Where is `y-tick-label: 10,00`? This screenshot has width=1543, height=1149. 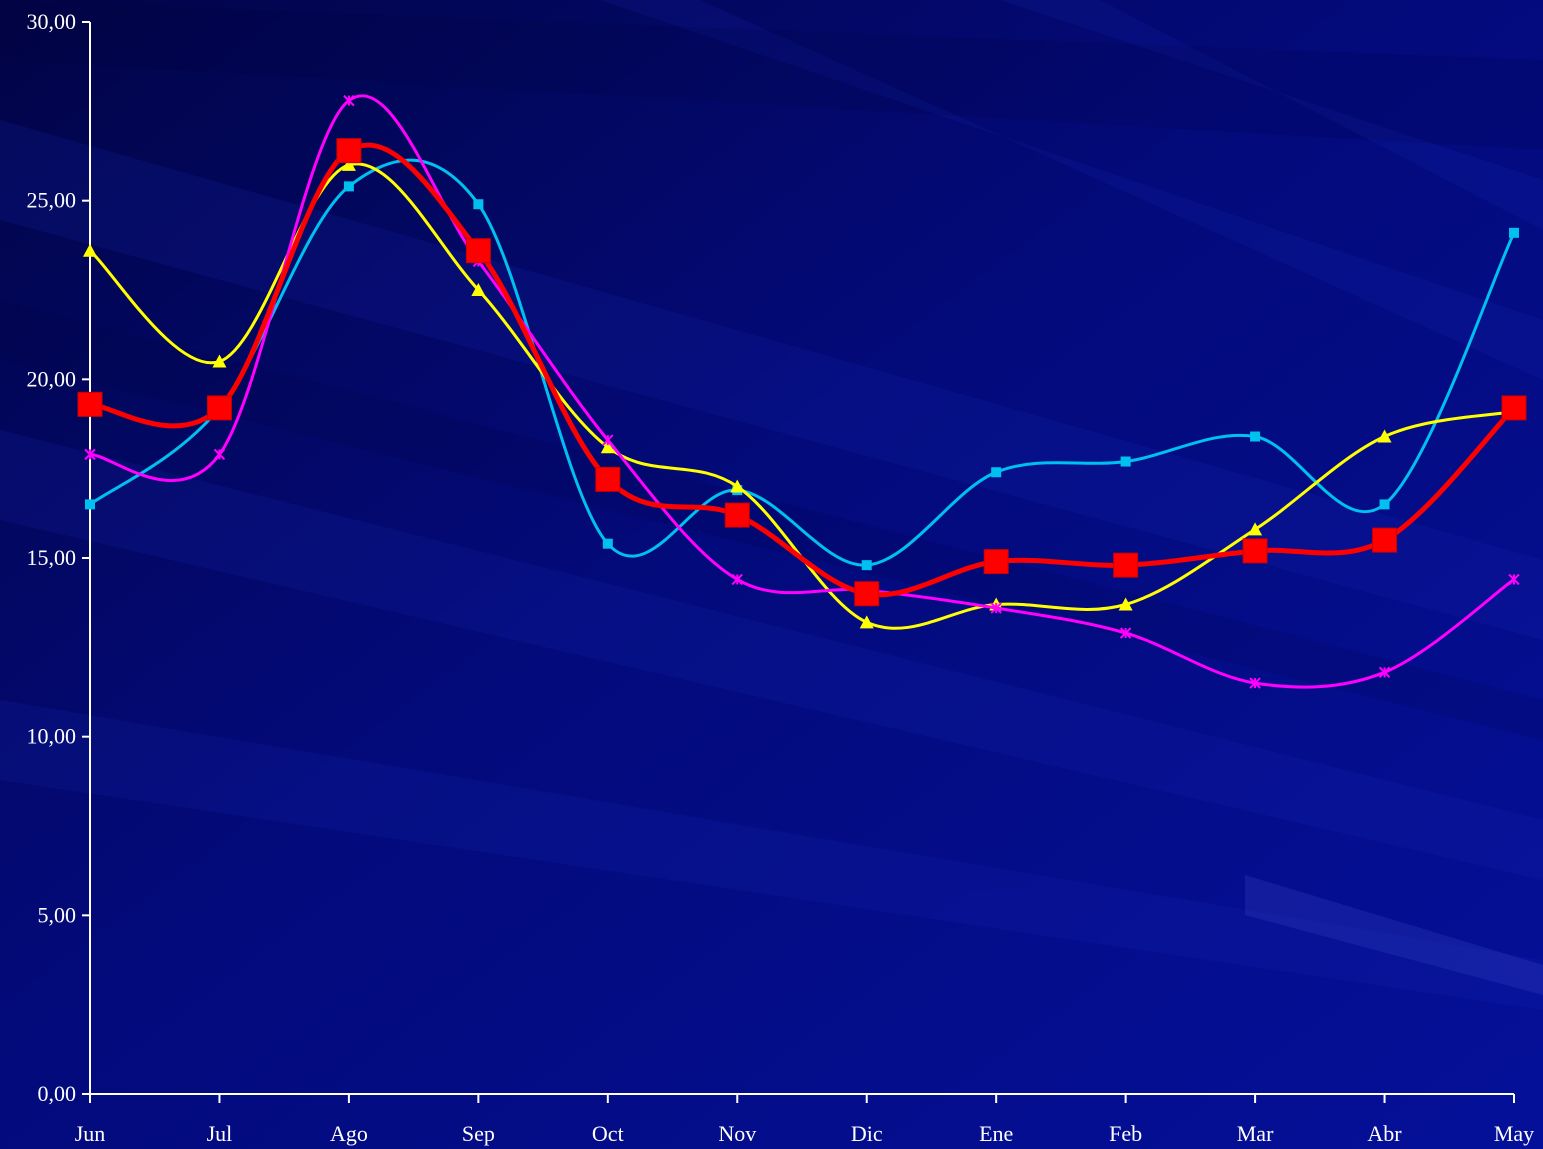
y-tick-label: 10,00 is located at coordinates (52, 736).